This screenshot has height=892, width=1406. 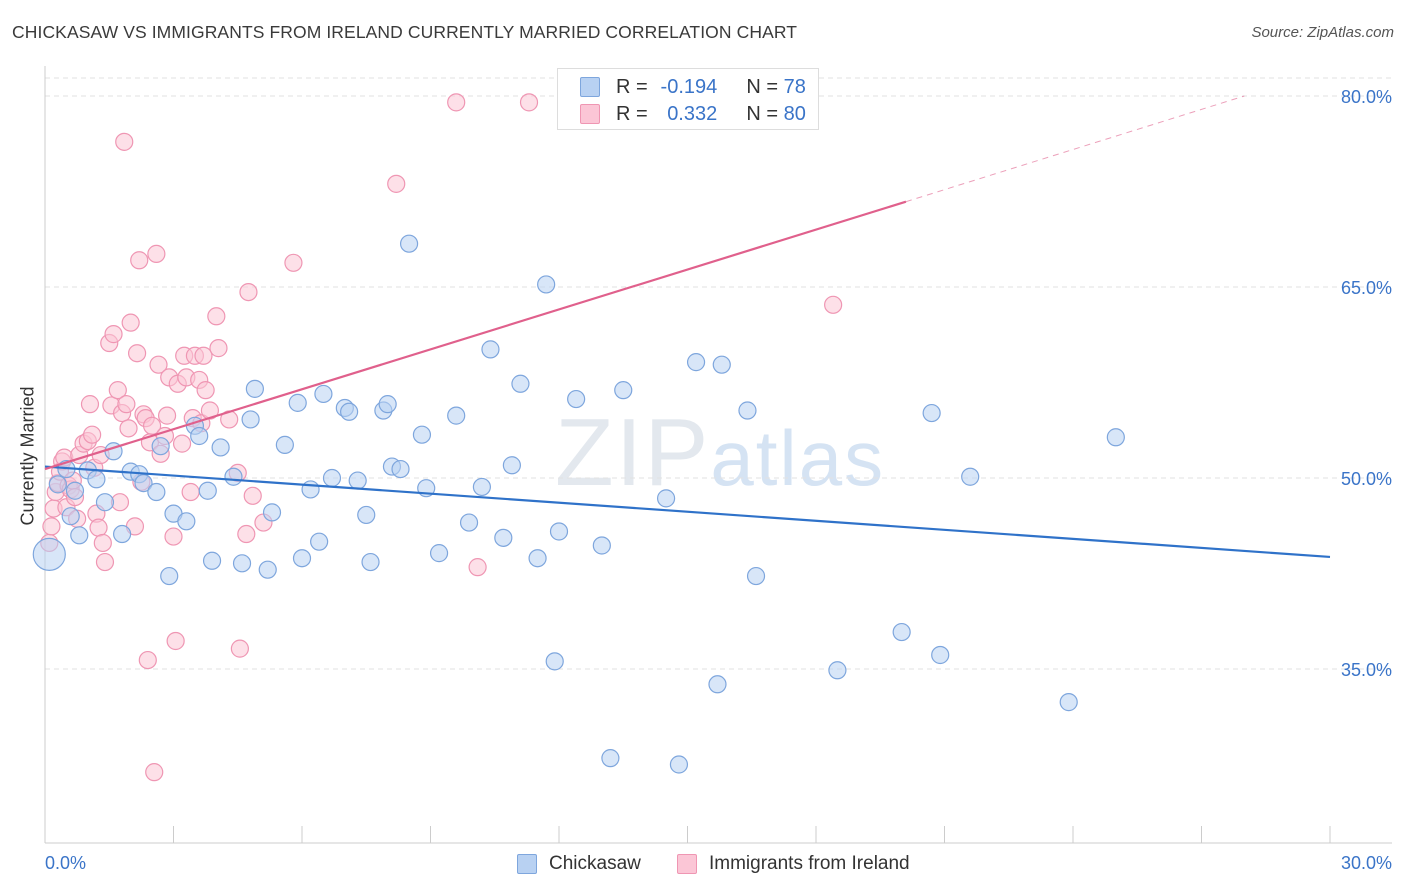 I want to click on bottom-legend-label-ireland: Immigrants from Ireland, so click(x=809, y=863).